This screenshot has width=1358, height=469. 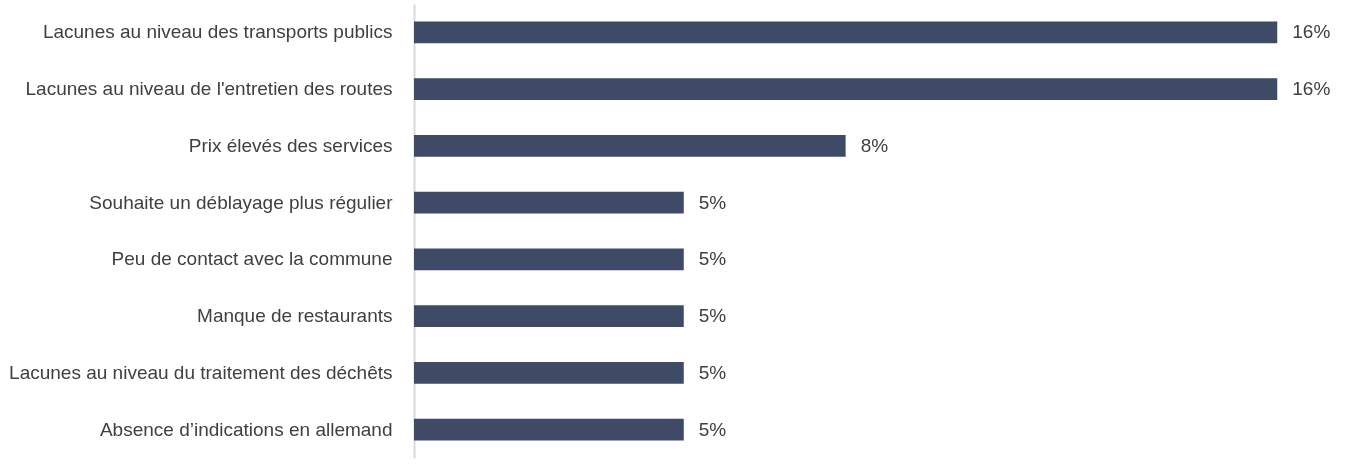 I want to click on y-tick-label: Lacunes au niveau de l'entretien des routes, so click(x=209, y=89).